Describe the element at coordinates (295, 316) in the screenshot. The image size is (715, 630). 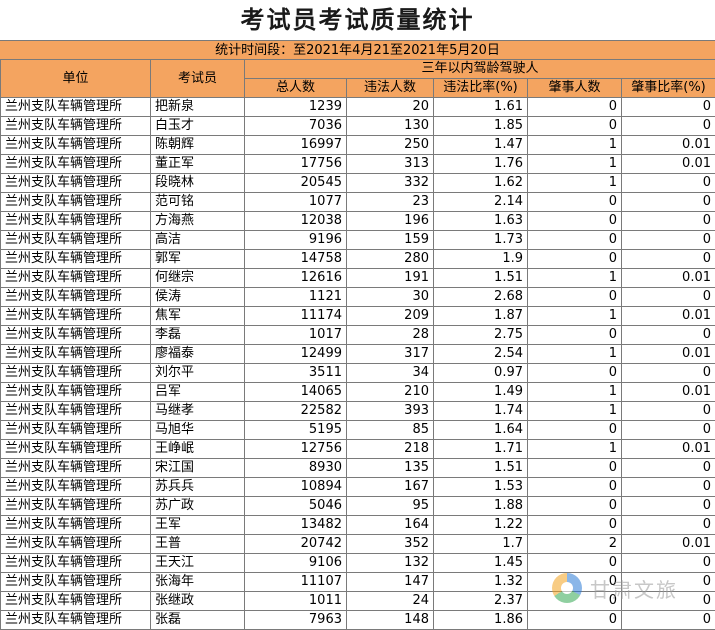
I see `cell-total: 11174` at that location.